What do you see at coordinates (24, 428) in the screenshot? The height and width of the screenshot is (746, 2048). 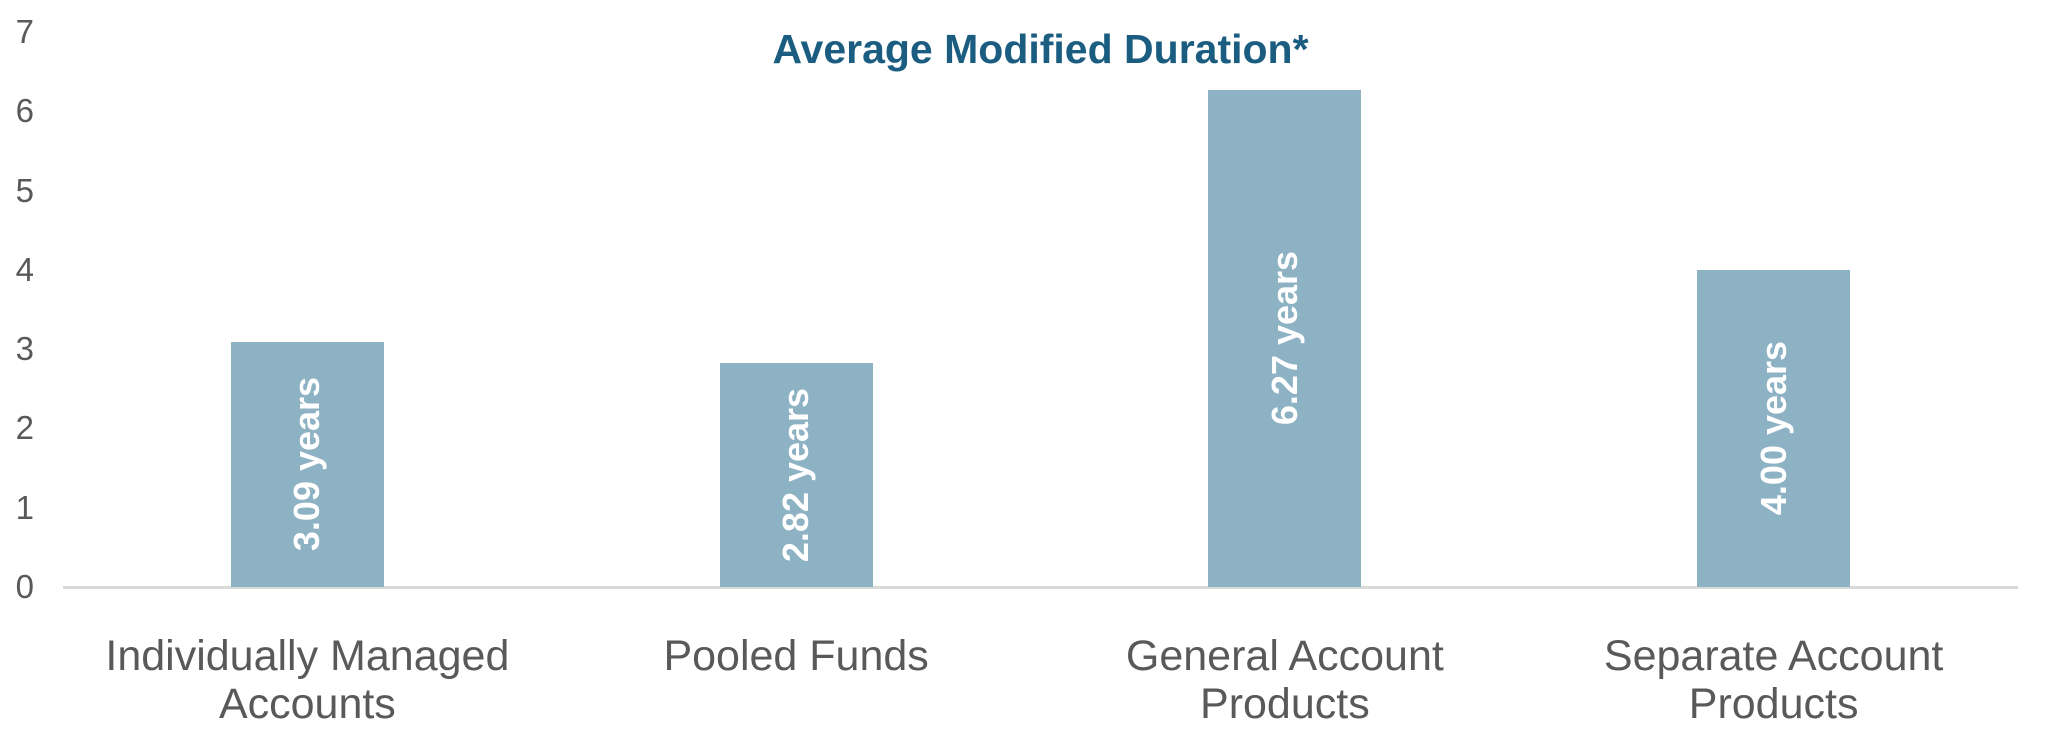 I see `y-tick-label: 2` at bounding box center [24, 428].